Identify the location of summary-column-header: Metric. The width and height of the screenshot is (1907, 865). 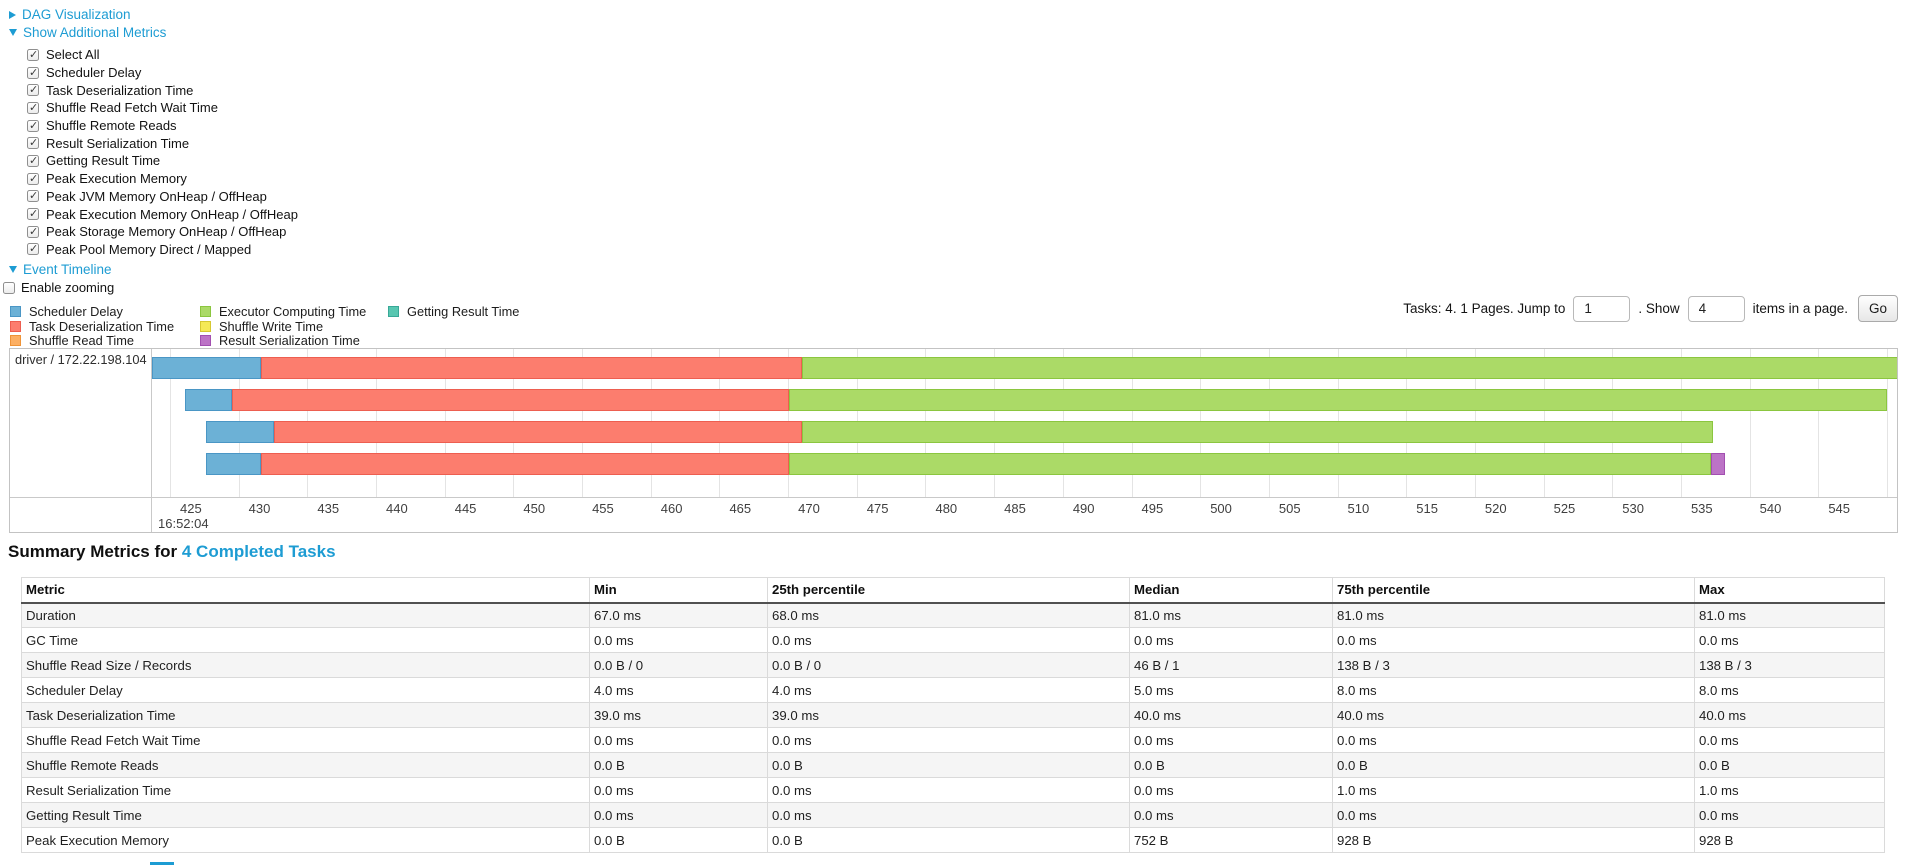
(305, 590).